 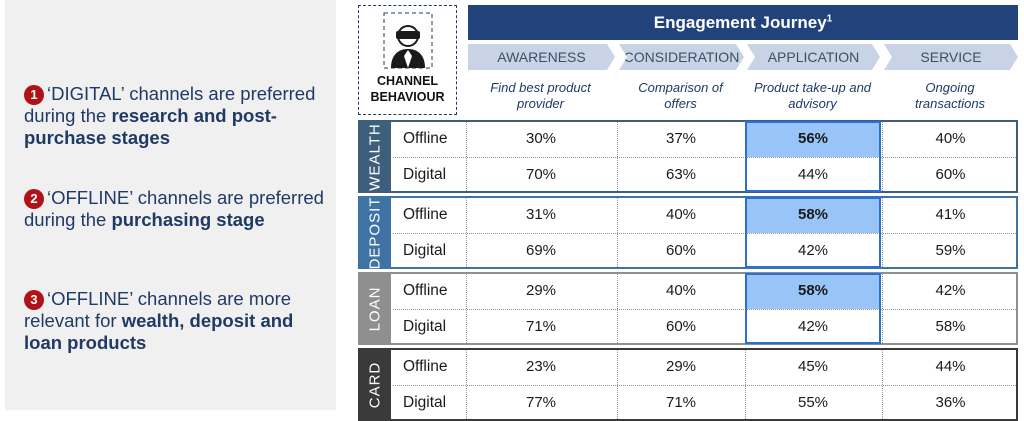 What do you see at coordinates (541, 290) in the screenshot?
I see `value-cell-loan-offline-awareness: 29%` at bounding box center [541, 290].